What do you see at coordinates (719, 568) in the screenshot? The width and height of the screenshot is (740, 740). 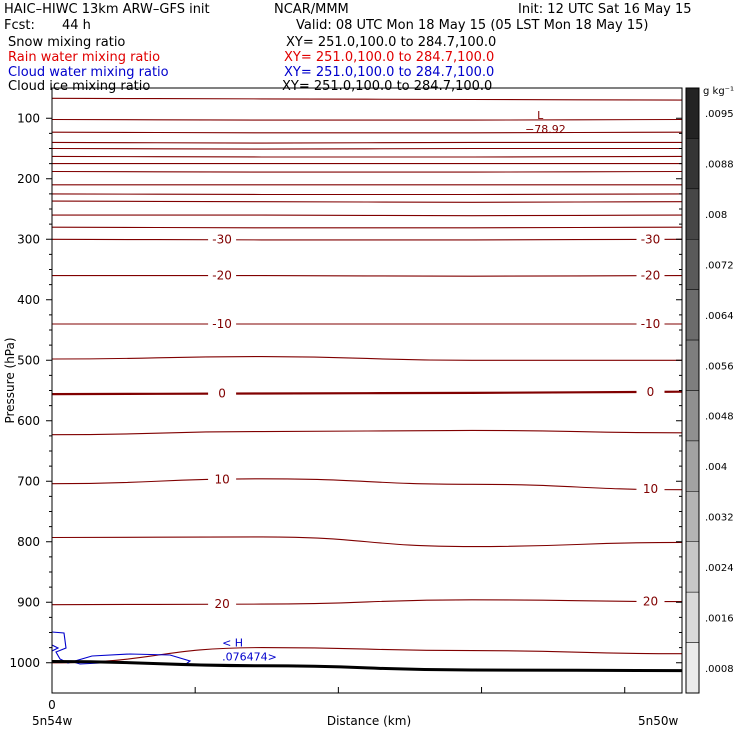 I see `colorbar-level-label: .0024` at bounding box center [719, 568].